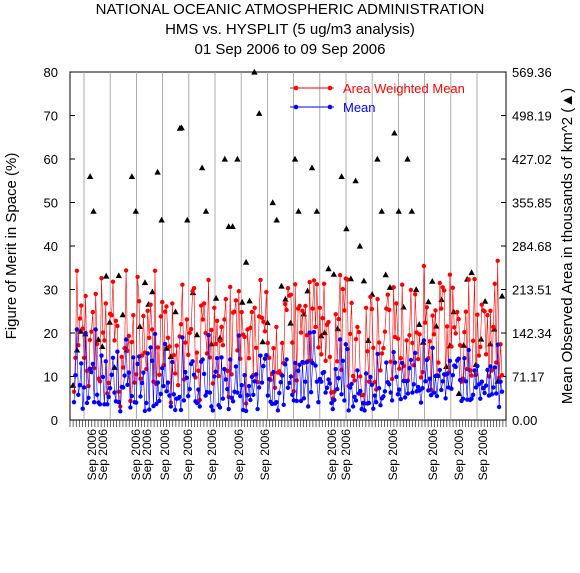 The width and height of the screenshot is (580, 573). Describe the element at coordinates (524, 420) in the screenshot. I see `y2-tick-label-0: 0.00` at that location.